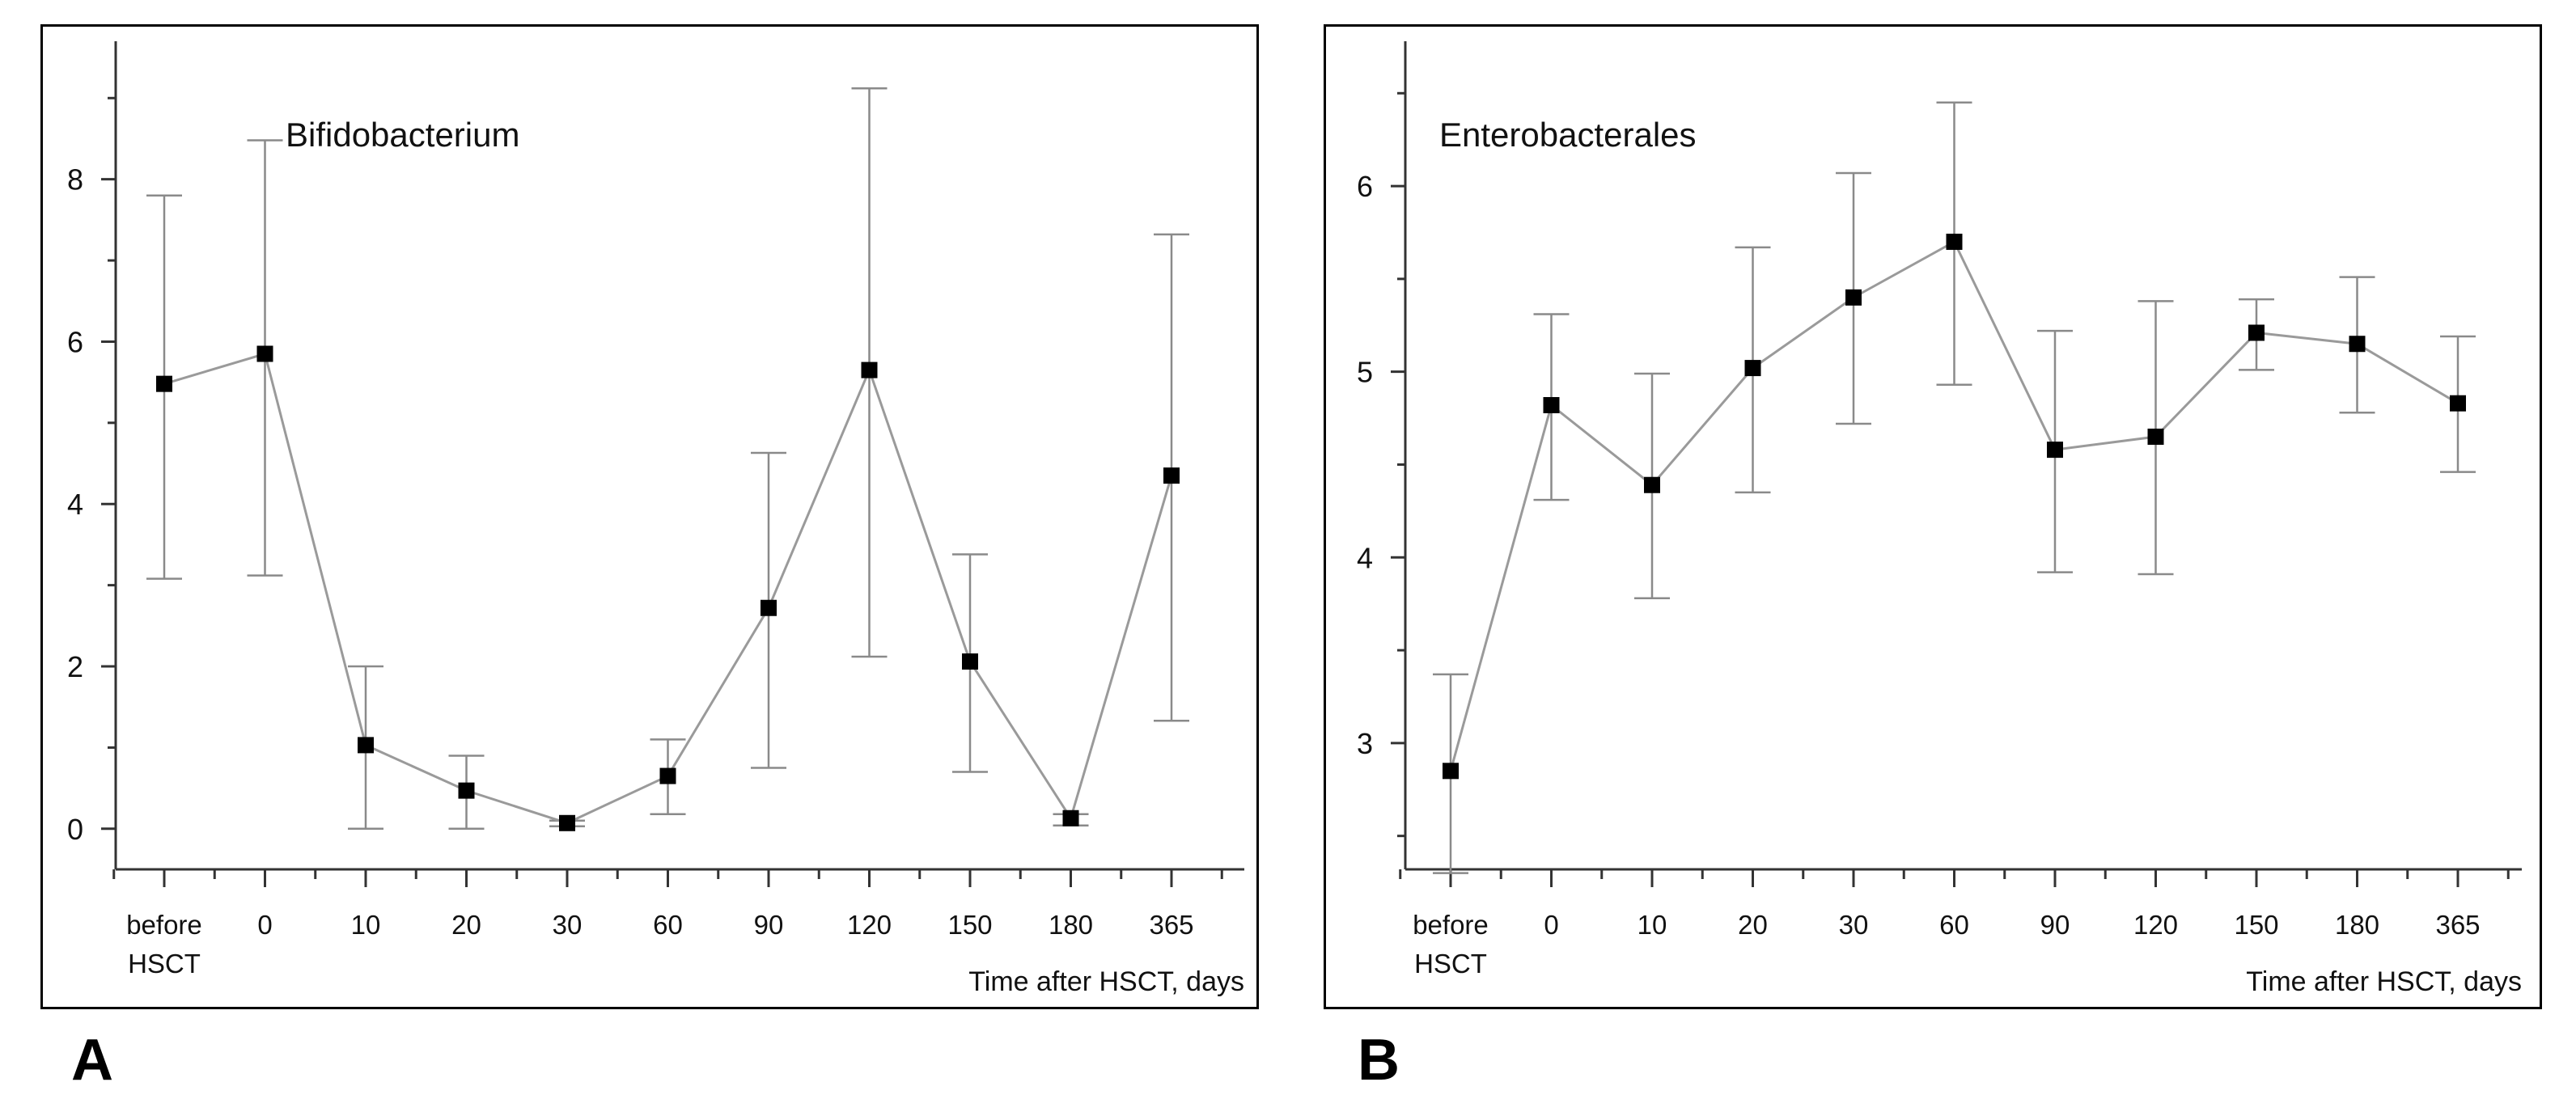  I want to click on chart-title: Enterobacterales, so click(1568, 135).